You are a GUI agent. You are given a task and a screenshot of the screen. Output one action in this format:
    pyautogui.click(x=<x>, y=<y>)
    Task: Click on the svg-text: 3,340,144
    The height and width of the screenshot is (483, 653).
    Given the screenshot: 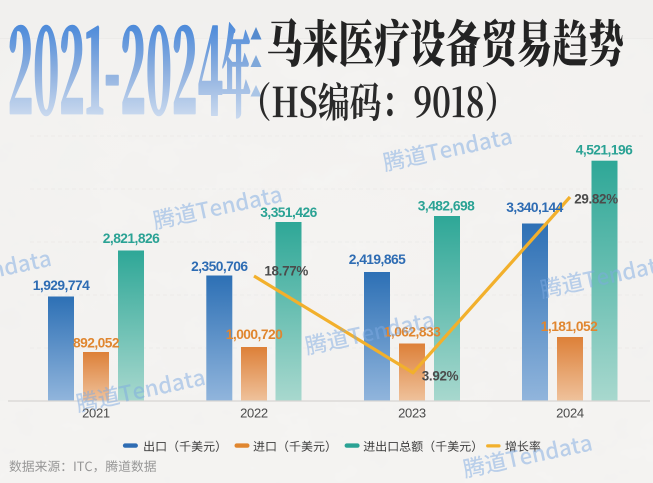 What is the action you would take?
    pyautogui.click(x=534, y=207)
    